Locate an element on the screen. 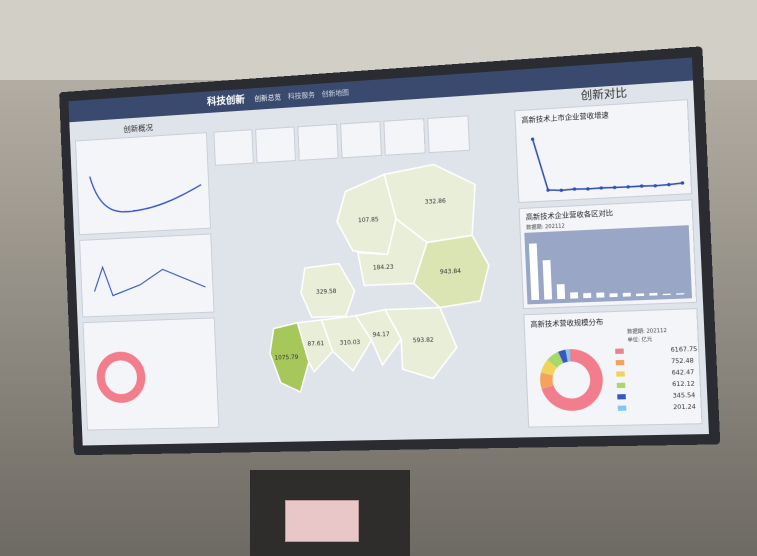 This screenshot has width=757, height=556. nameplate is located at coordinates (322, 521).